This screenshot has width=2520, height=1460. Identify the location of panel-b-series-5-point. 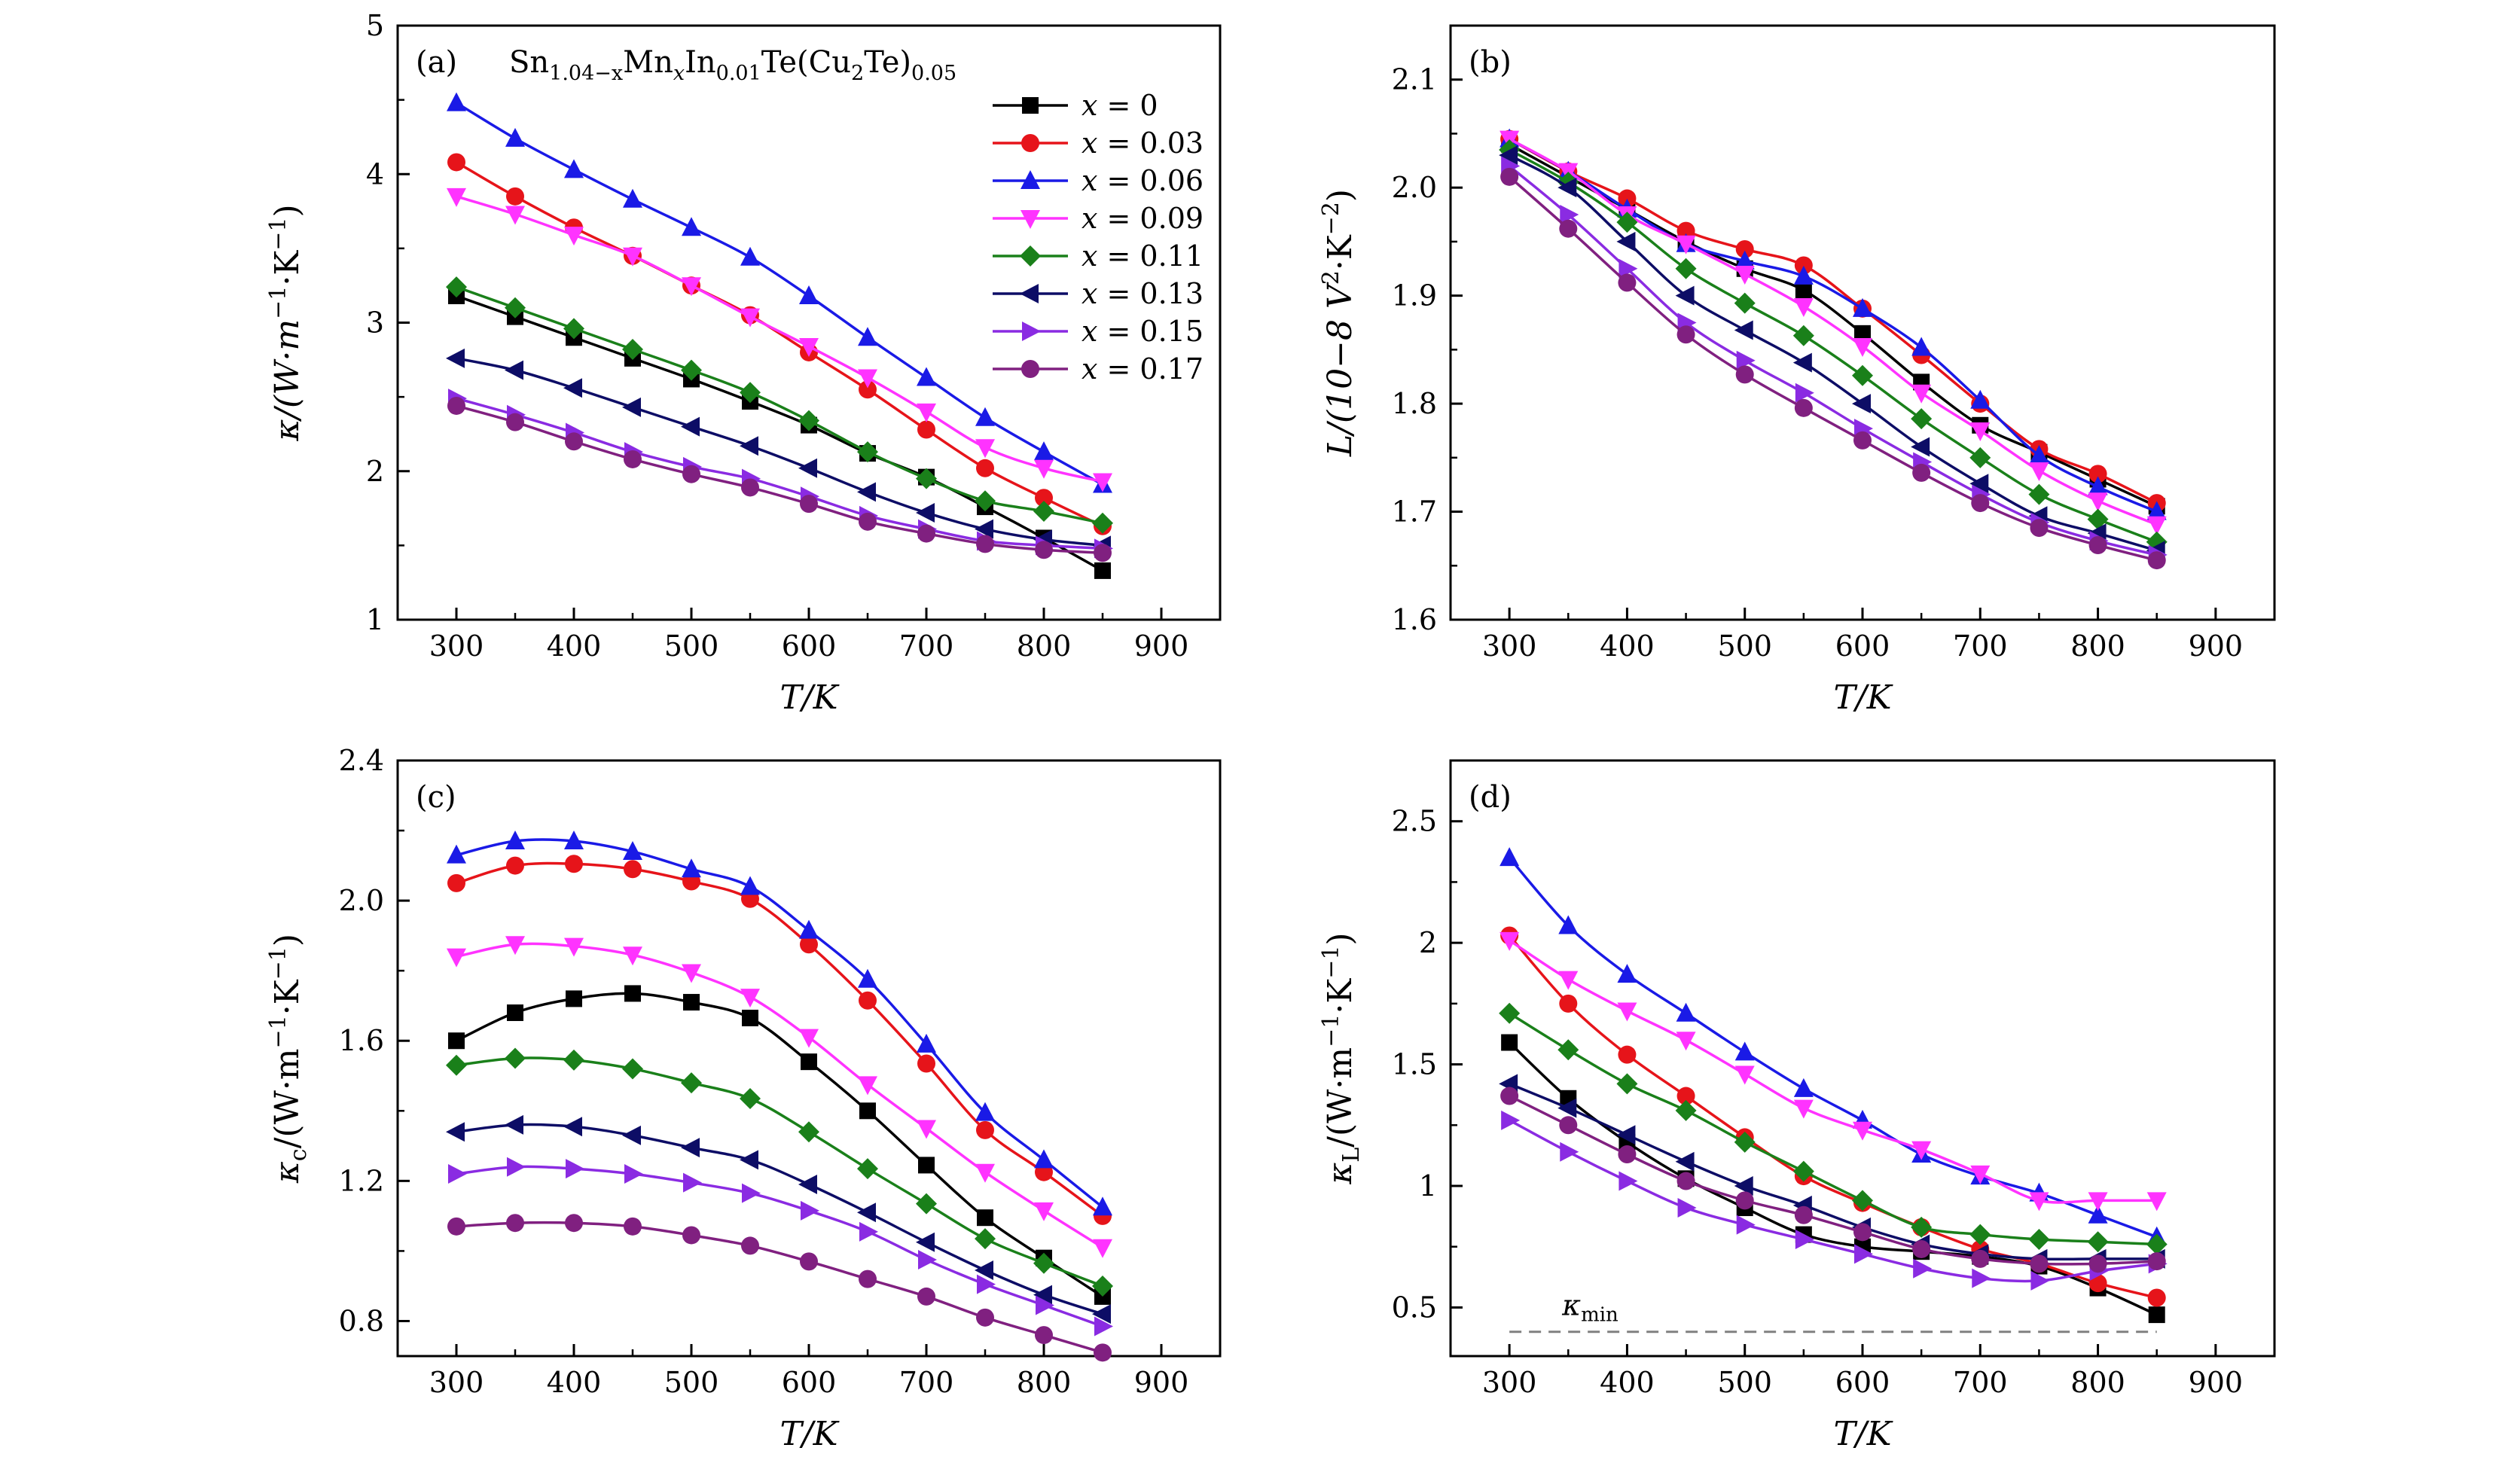
(1685, 295).